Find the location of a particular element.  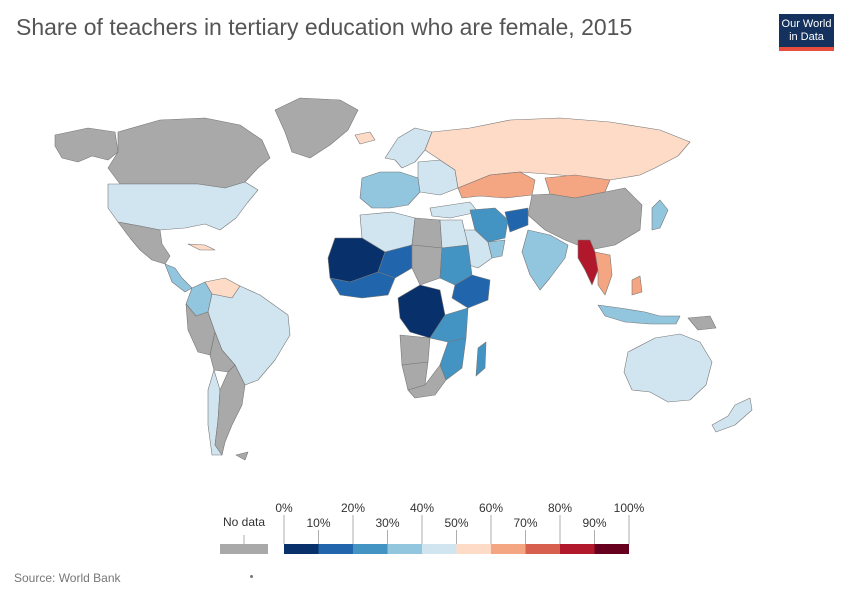

owid-logo: Our World in Data is located at coordinates (806, 32).